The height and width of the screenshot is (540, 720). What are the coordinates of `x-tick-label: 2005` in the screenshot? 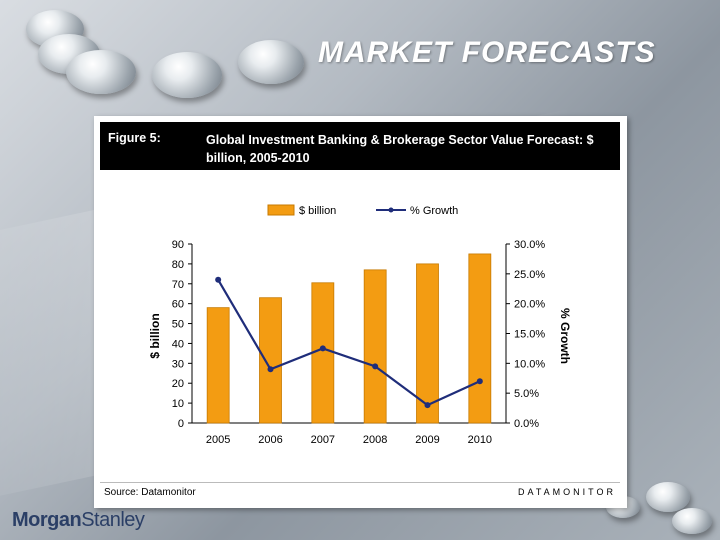 It's located at (218, 440).